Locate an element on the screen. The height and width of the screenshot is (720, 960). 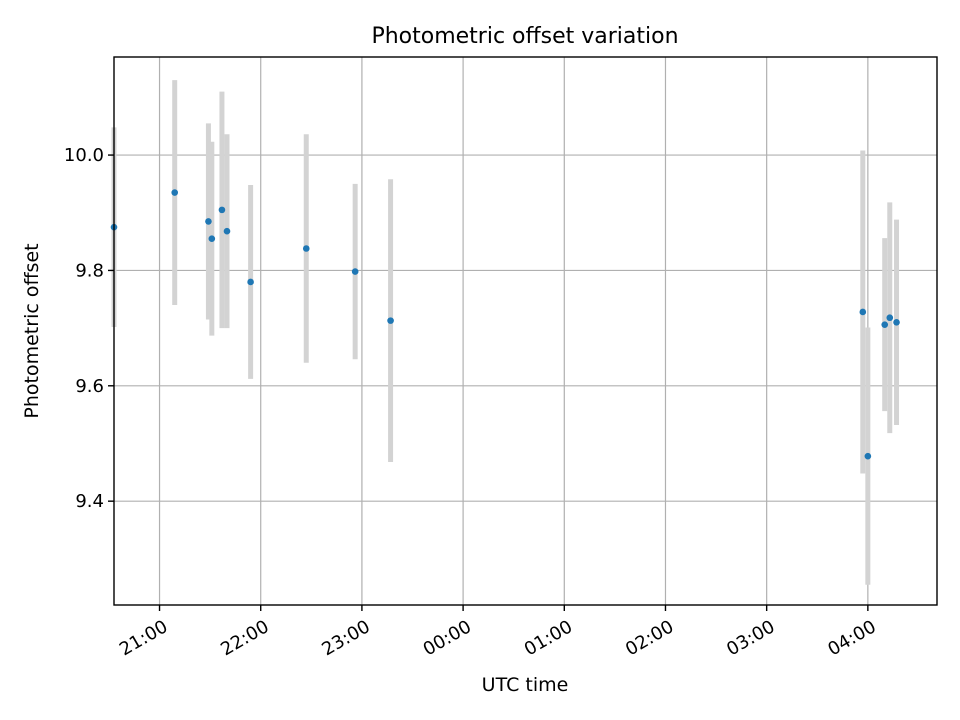
x-tick-label: 23:00 is located at coordinates (345, 638).